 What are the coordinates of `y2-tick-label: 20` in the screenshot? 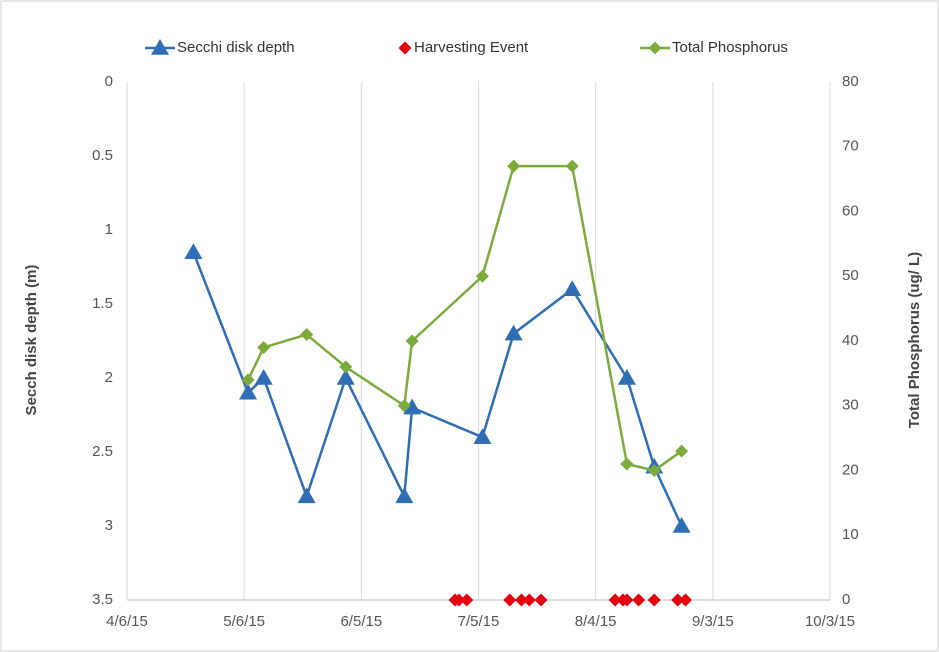 It's located at (850, 469).